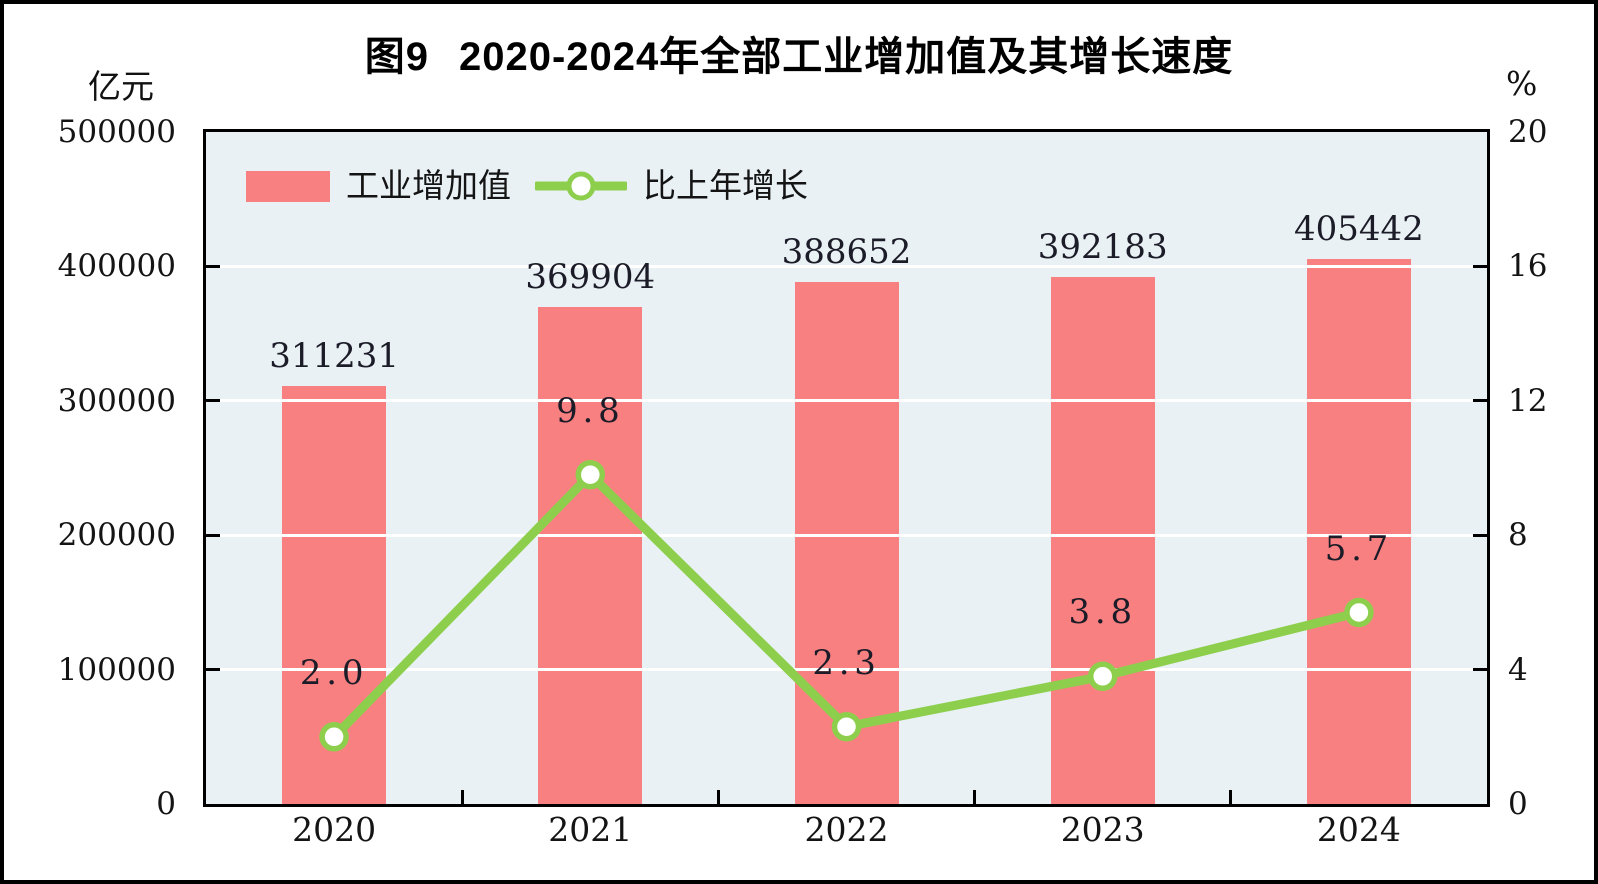 Image resolution: width=1598 pixels, height=884 pixels. I want to click on figure-number: 图9, so click(396, 57).